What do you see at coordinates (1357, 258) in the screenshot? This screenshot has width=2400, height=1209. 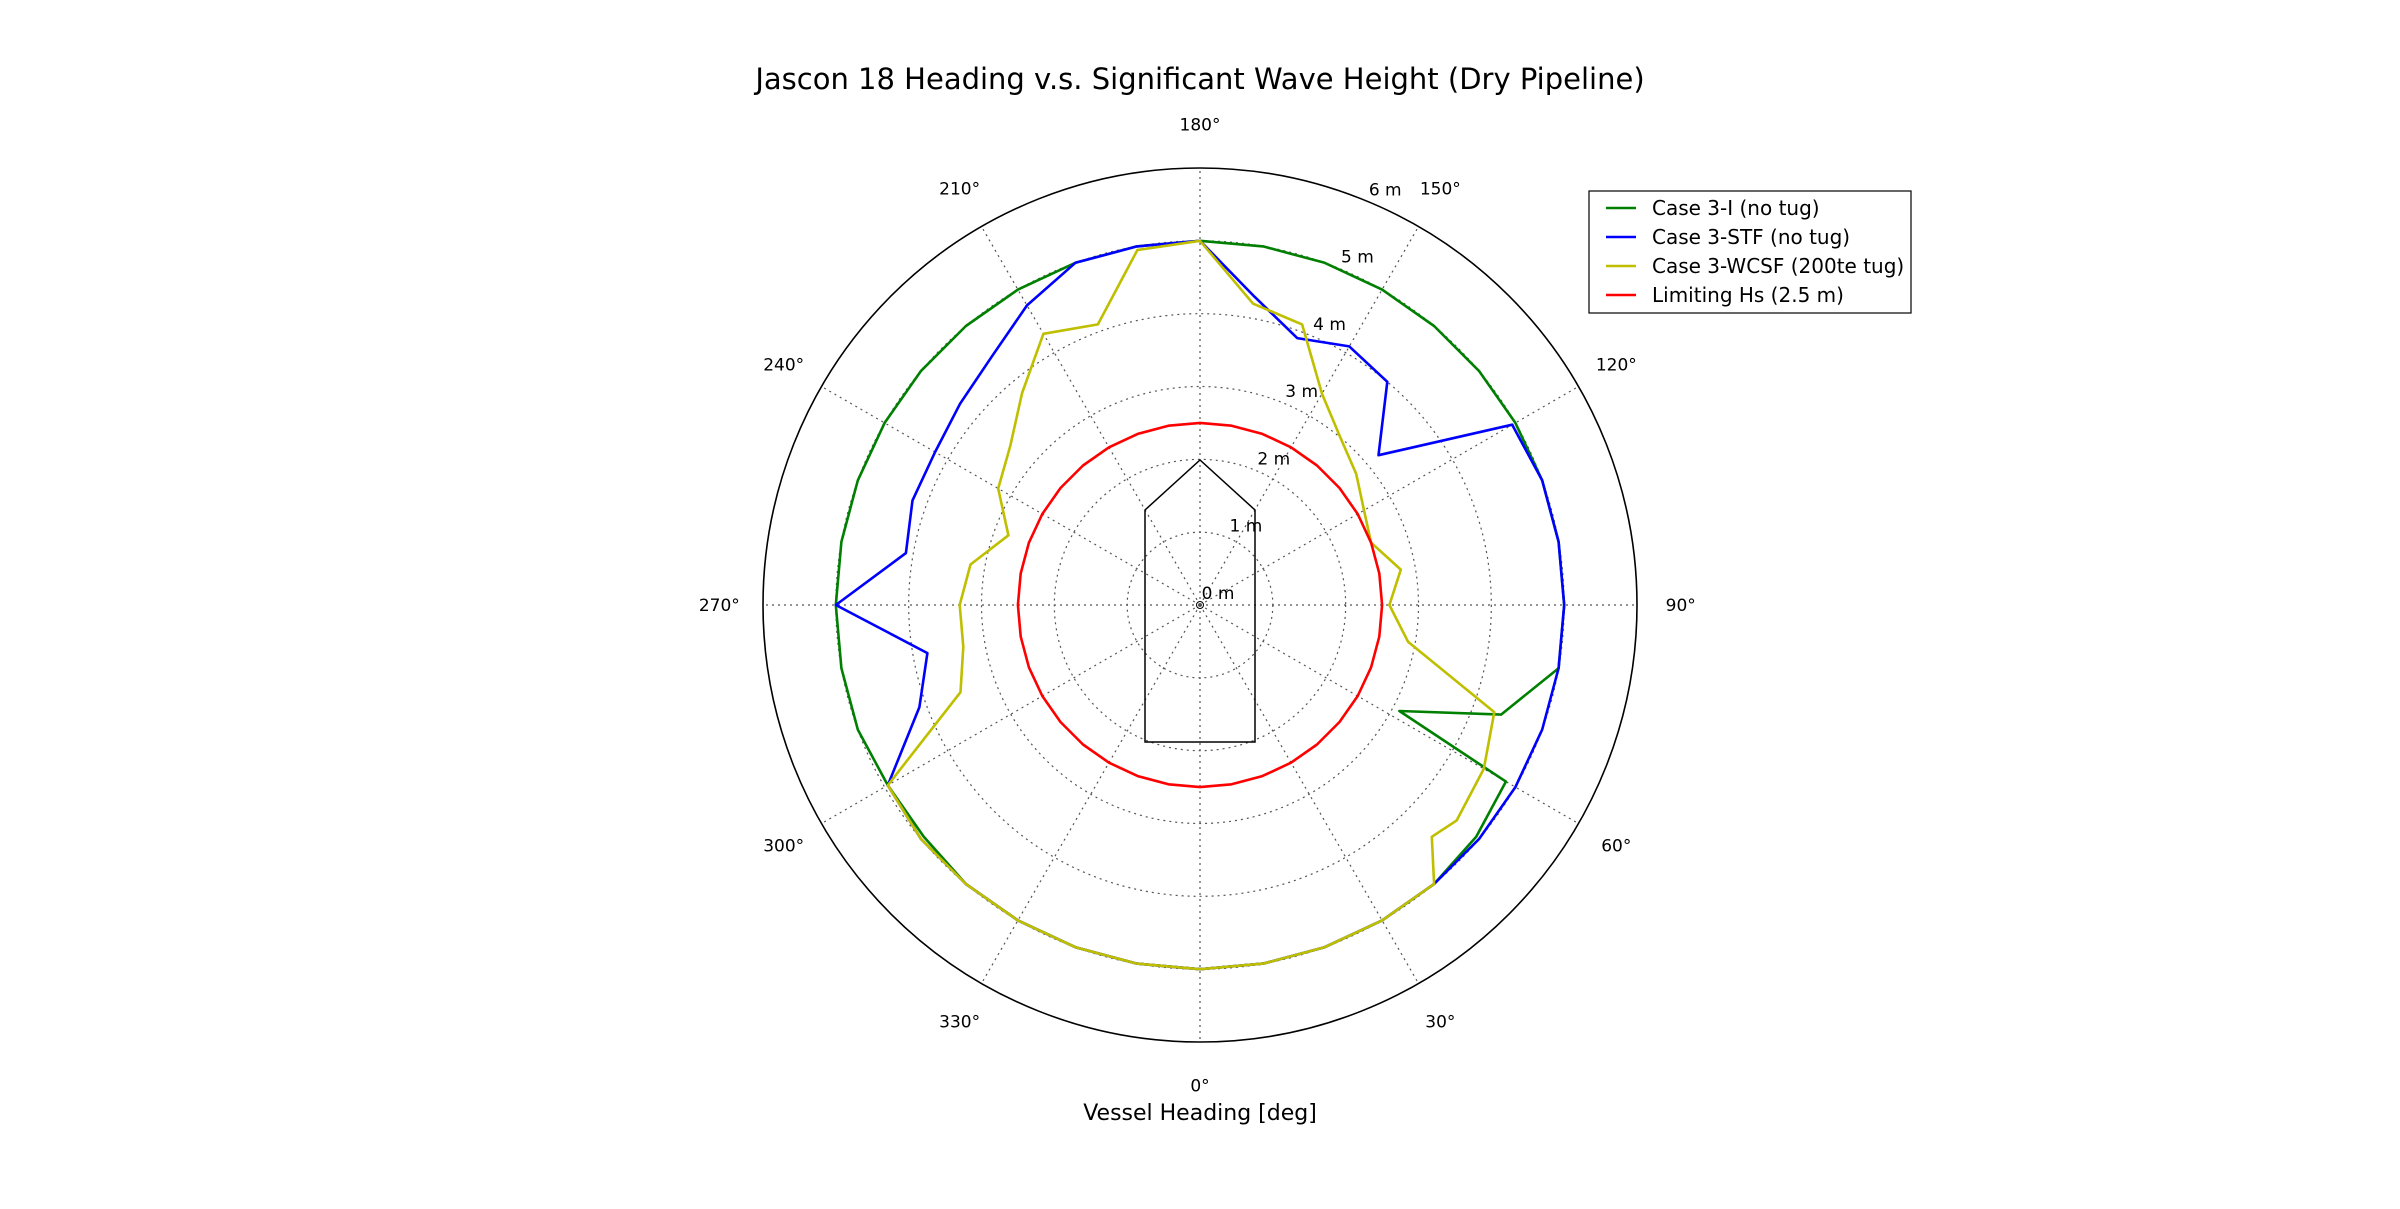 I see `radial-tick-label-5: 5 m` at bounding box center [1357, 258].